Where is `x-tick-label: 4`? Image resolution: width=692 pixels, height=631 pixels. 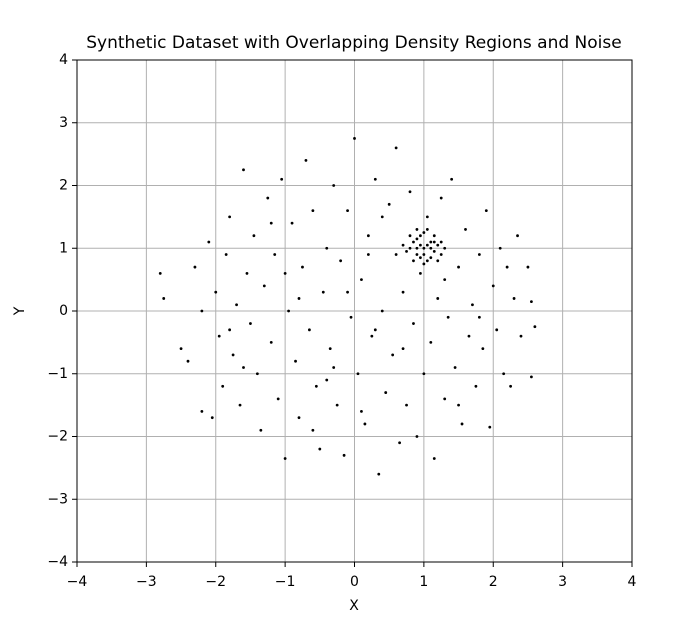
x-tick-label: 4 is located at coordinates (632, 582).